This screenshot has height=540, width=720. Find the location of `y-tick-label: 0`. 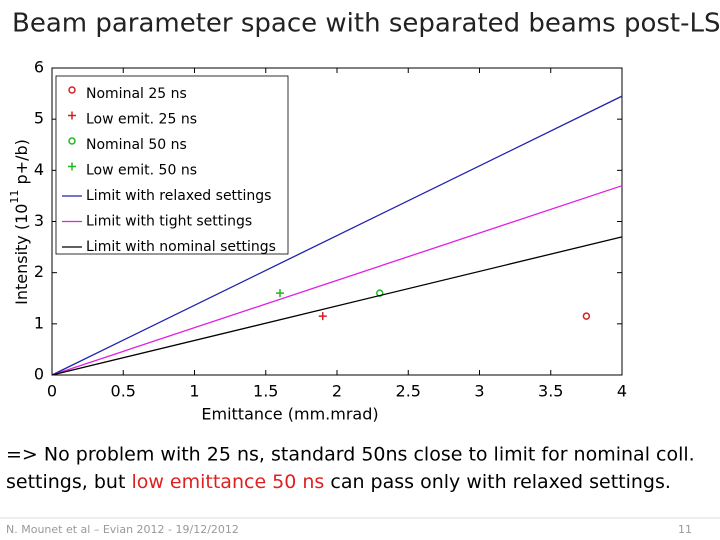

y-tick-label: 0 is located at coordinates (39, 374).